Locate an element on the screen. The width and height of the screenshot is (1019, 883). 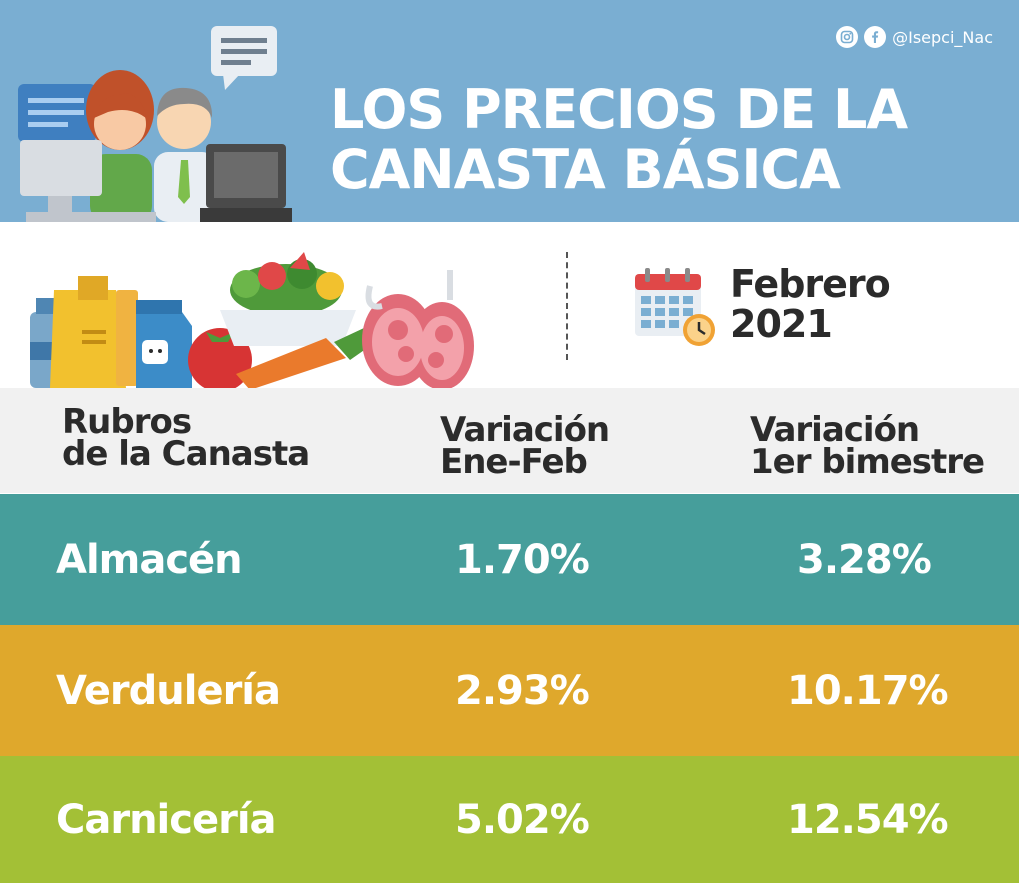
instagram-icon is located at coordinates (847, 37).